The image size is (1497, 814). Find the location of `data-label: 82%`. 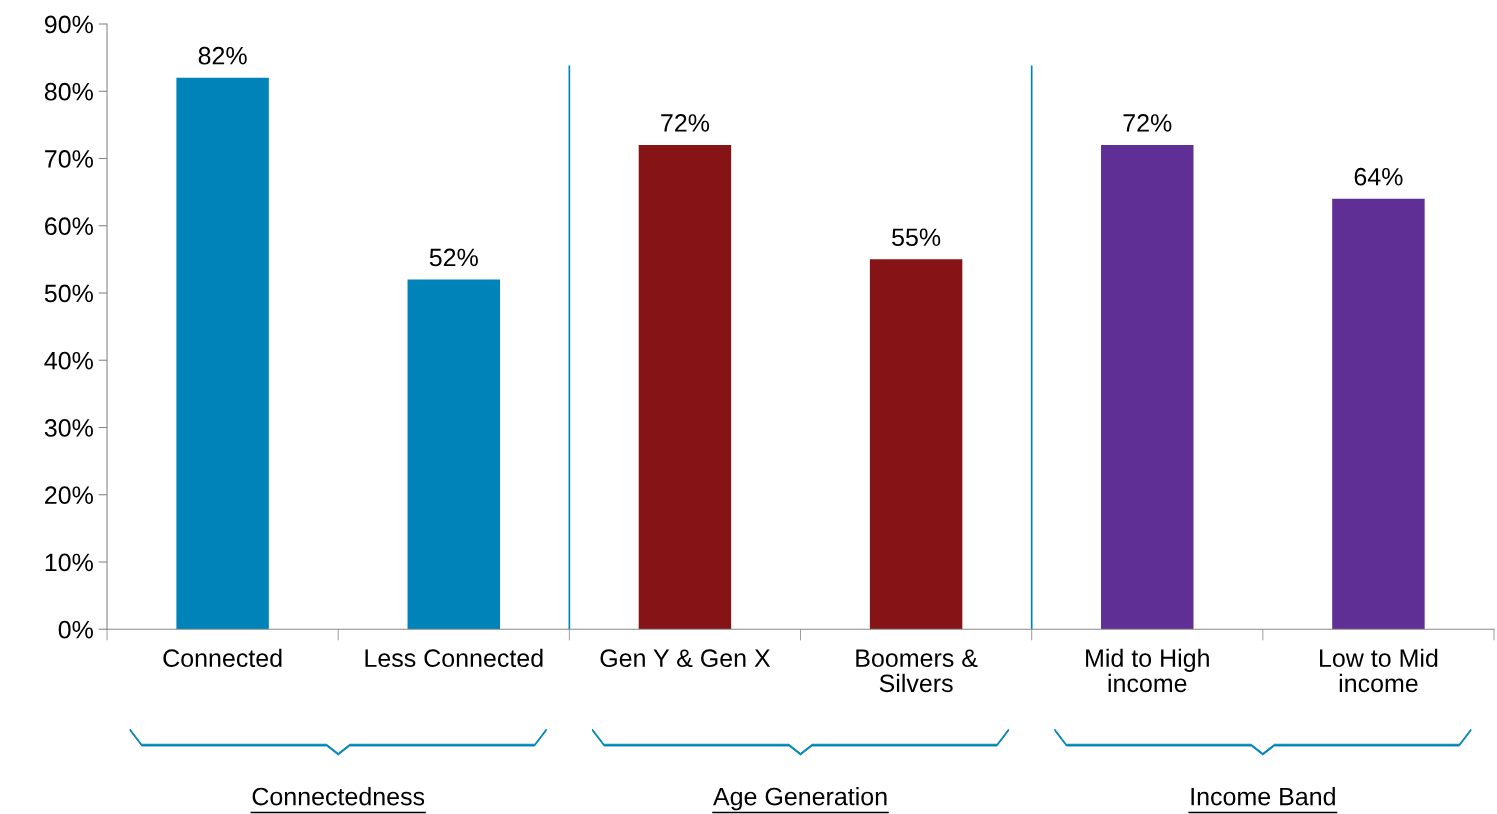

data-label: 82% is located at coordinates (222, 55).